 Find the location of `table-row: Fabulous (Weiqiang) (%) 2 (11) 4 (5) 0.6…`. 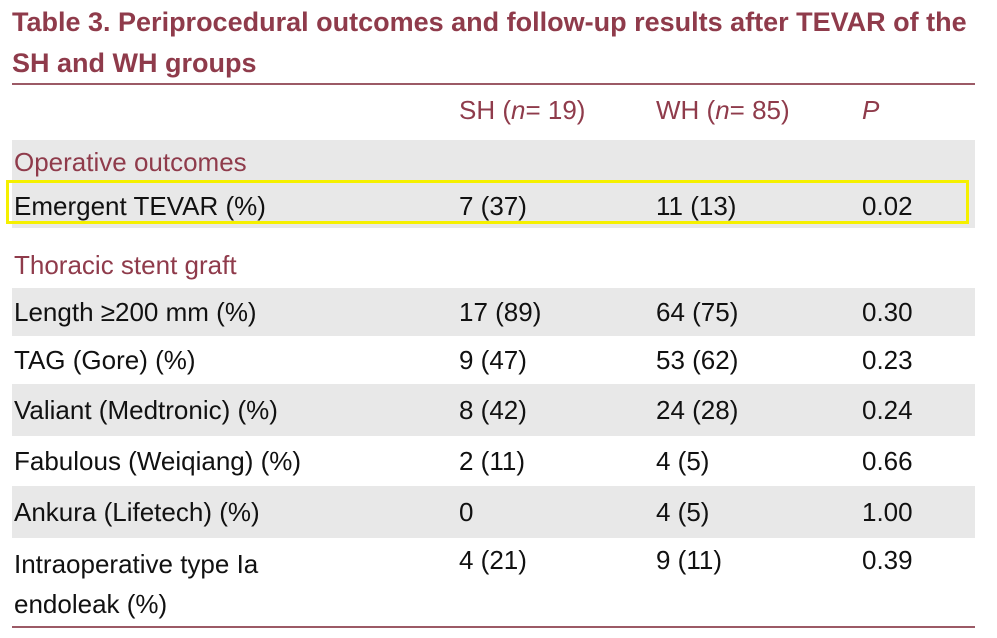

table-row: Fabulous (Weiqiang) (%) 2 (11) 4 (5) 0.6… is located at coordinates (493, 461).